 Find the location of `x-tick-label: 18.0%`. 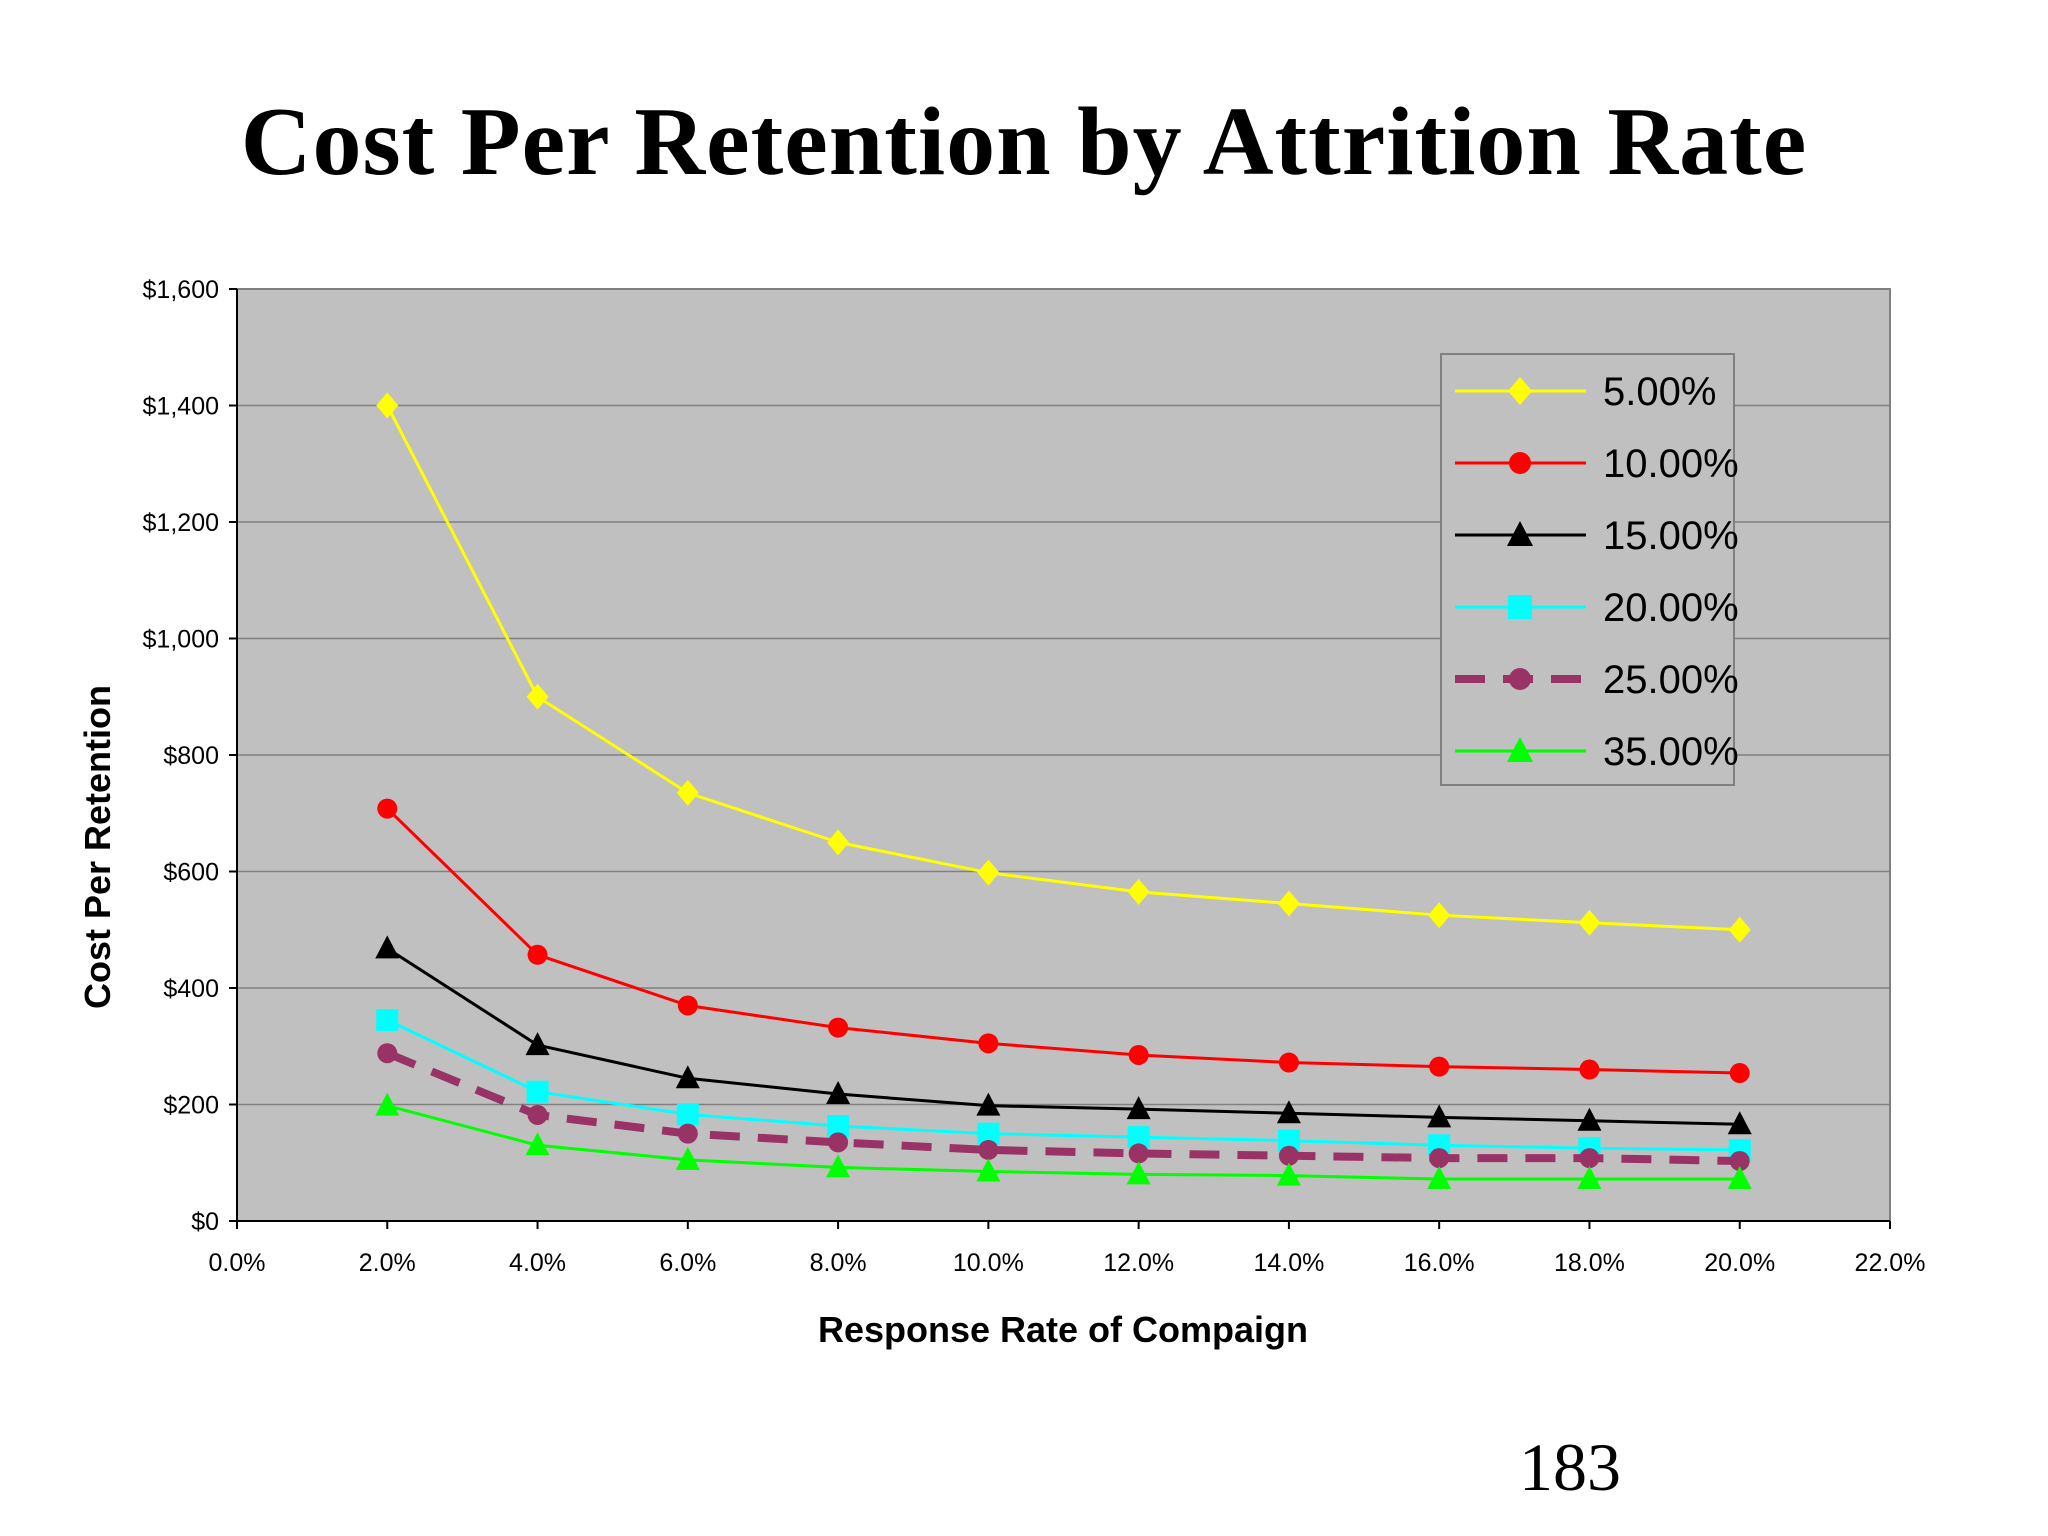

x-tick-label: 18.0% is located at coordinates (1589, 1263).